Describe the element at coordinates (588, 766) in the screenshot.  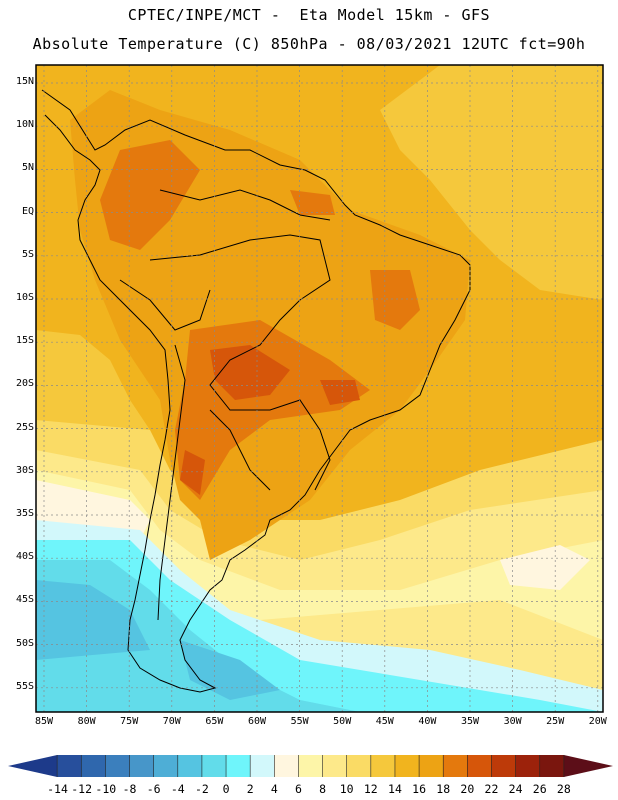
I see `colorbar-max-arrow` at that location.